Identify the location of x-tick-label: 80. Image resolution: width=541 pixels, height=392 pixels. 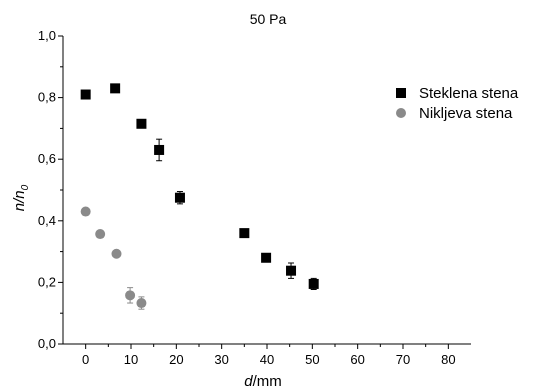
(448, 359).